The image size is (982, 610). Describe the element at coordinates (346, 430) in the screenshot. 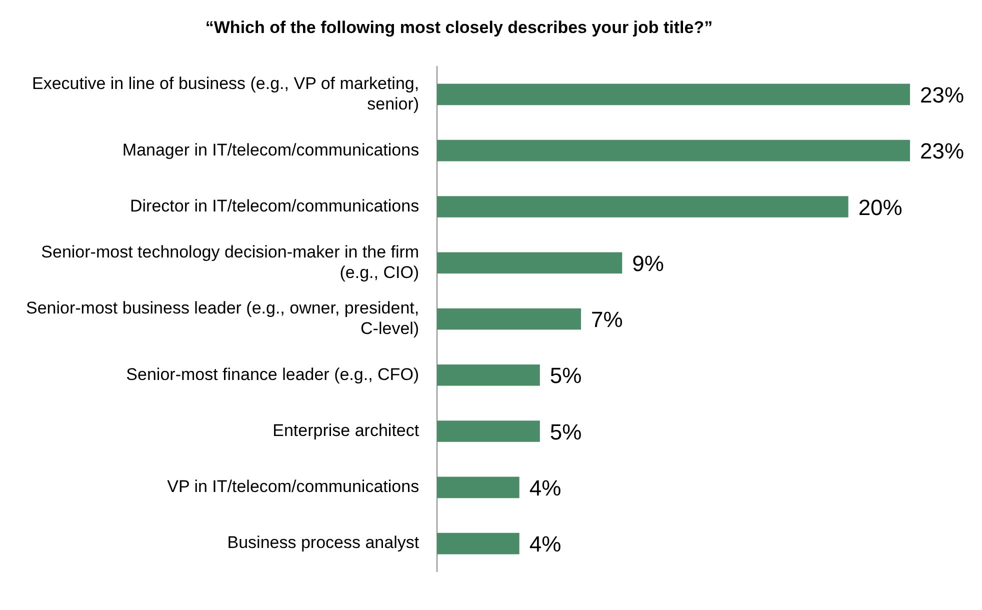

I see `y-tick-label: Enterprise architect` at that location.